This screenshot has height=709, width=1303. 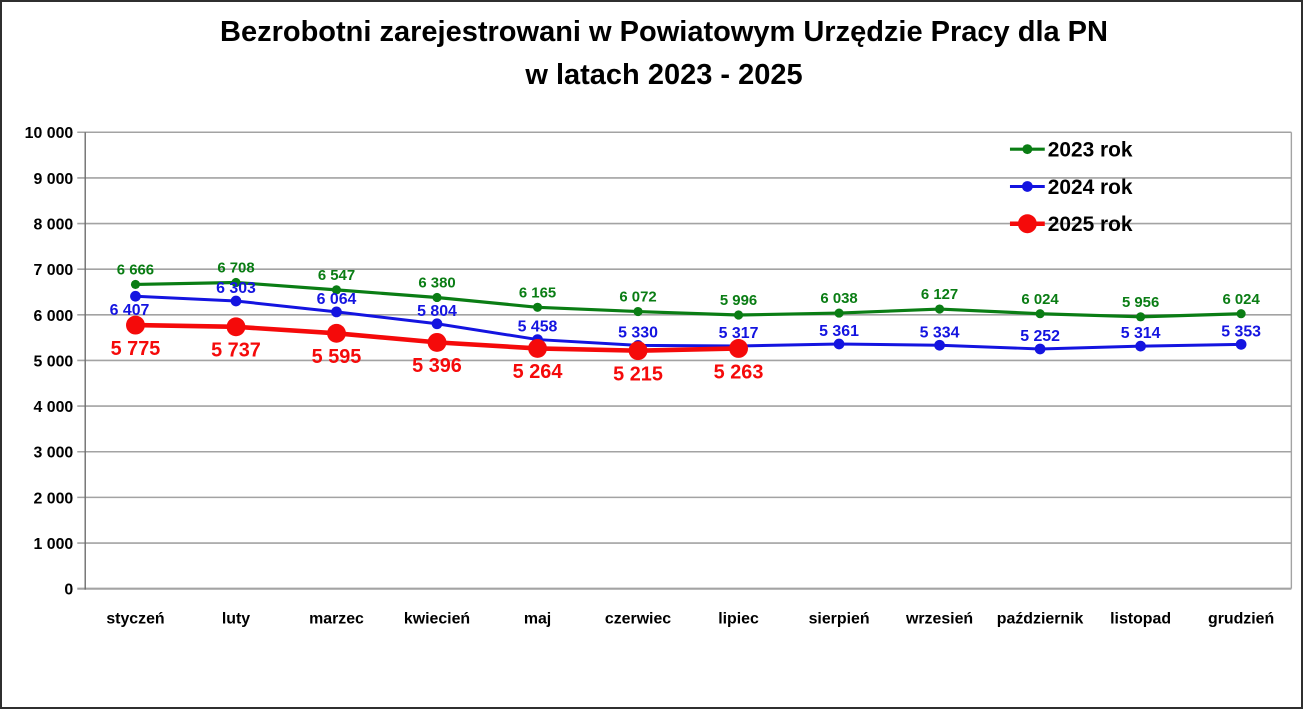 I want to click on data-label: 6 407, so click(x=130, y=310).